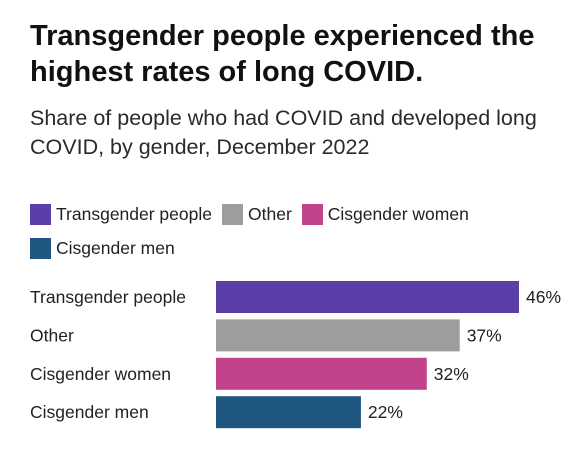 This screenshot has width=582, height=451. I want to click on legend-label: Other, so click(270, 213).